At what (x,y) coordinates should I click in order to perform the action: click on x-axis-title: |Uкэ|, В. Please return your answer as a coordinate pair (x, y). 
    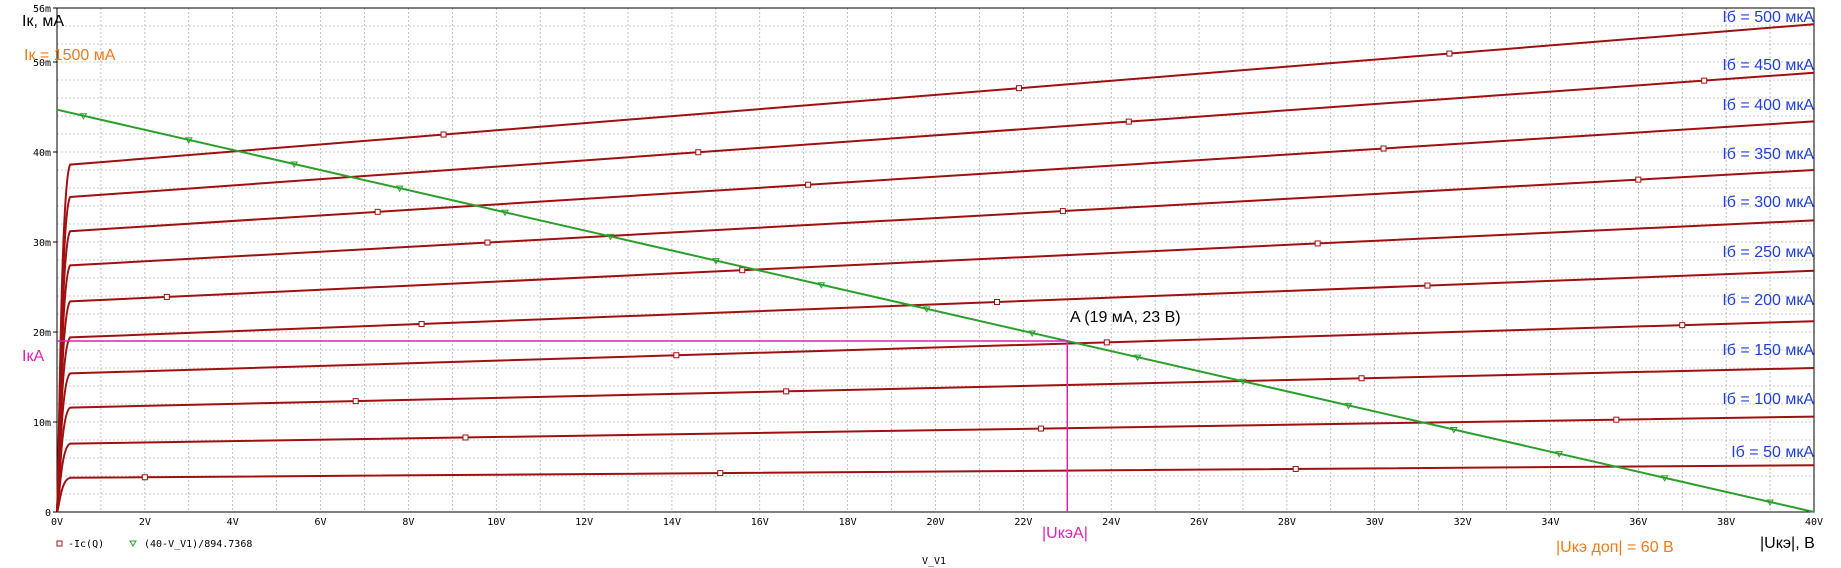
    Looking at the image, I should click on (1787, 543).